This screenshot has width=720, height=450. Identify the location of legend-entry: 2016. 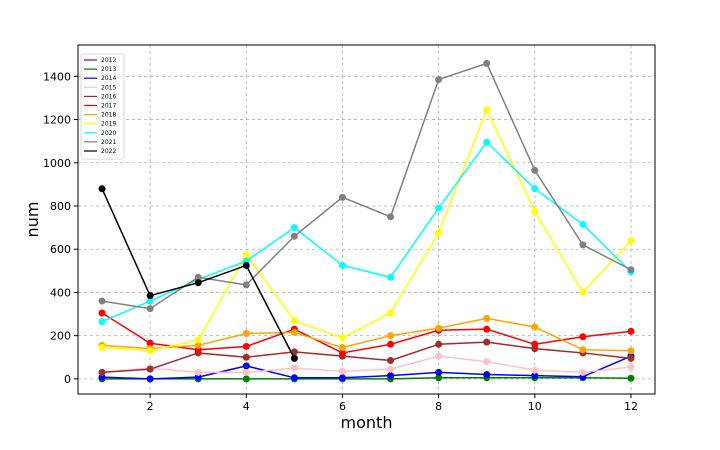
(108, 96).